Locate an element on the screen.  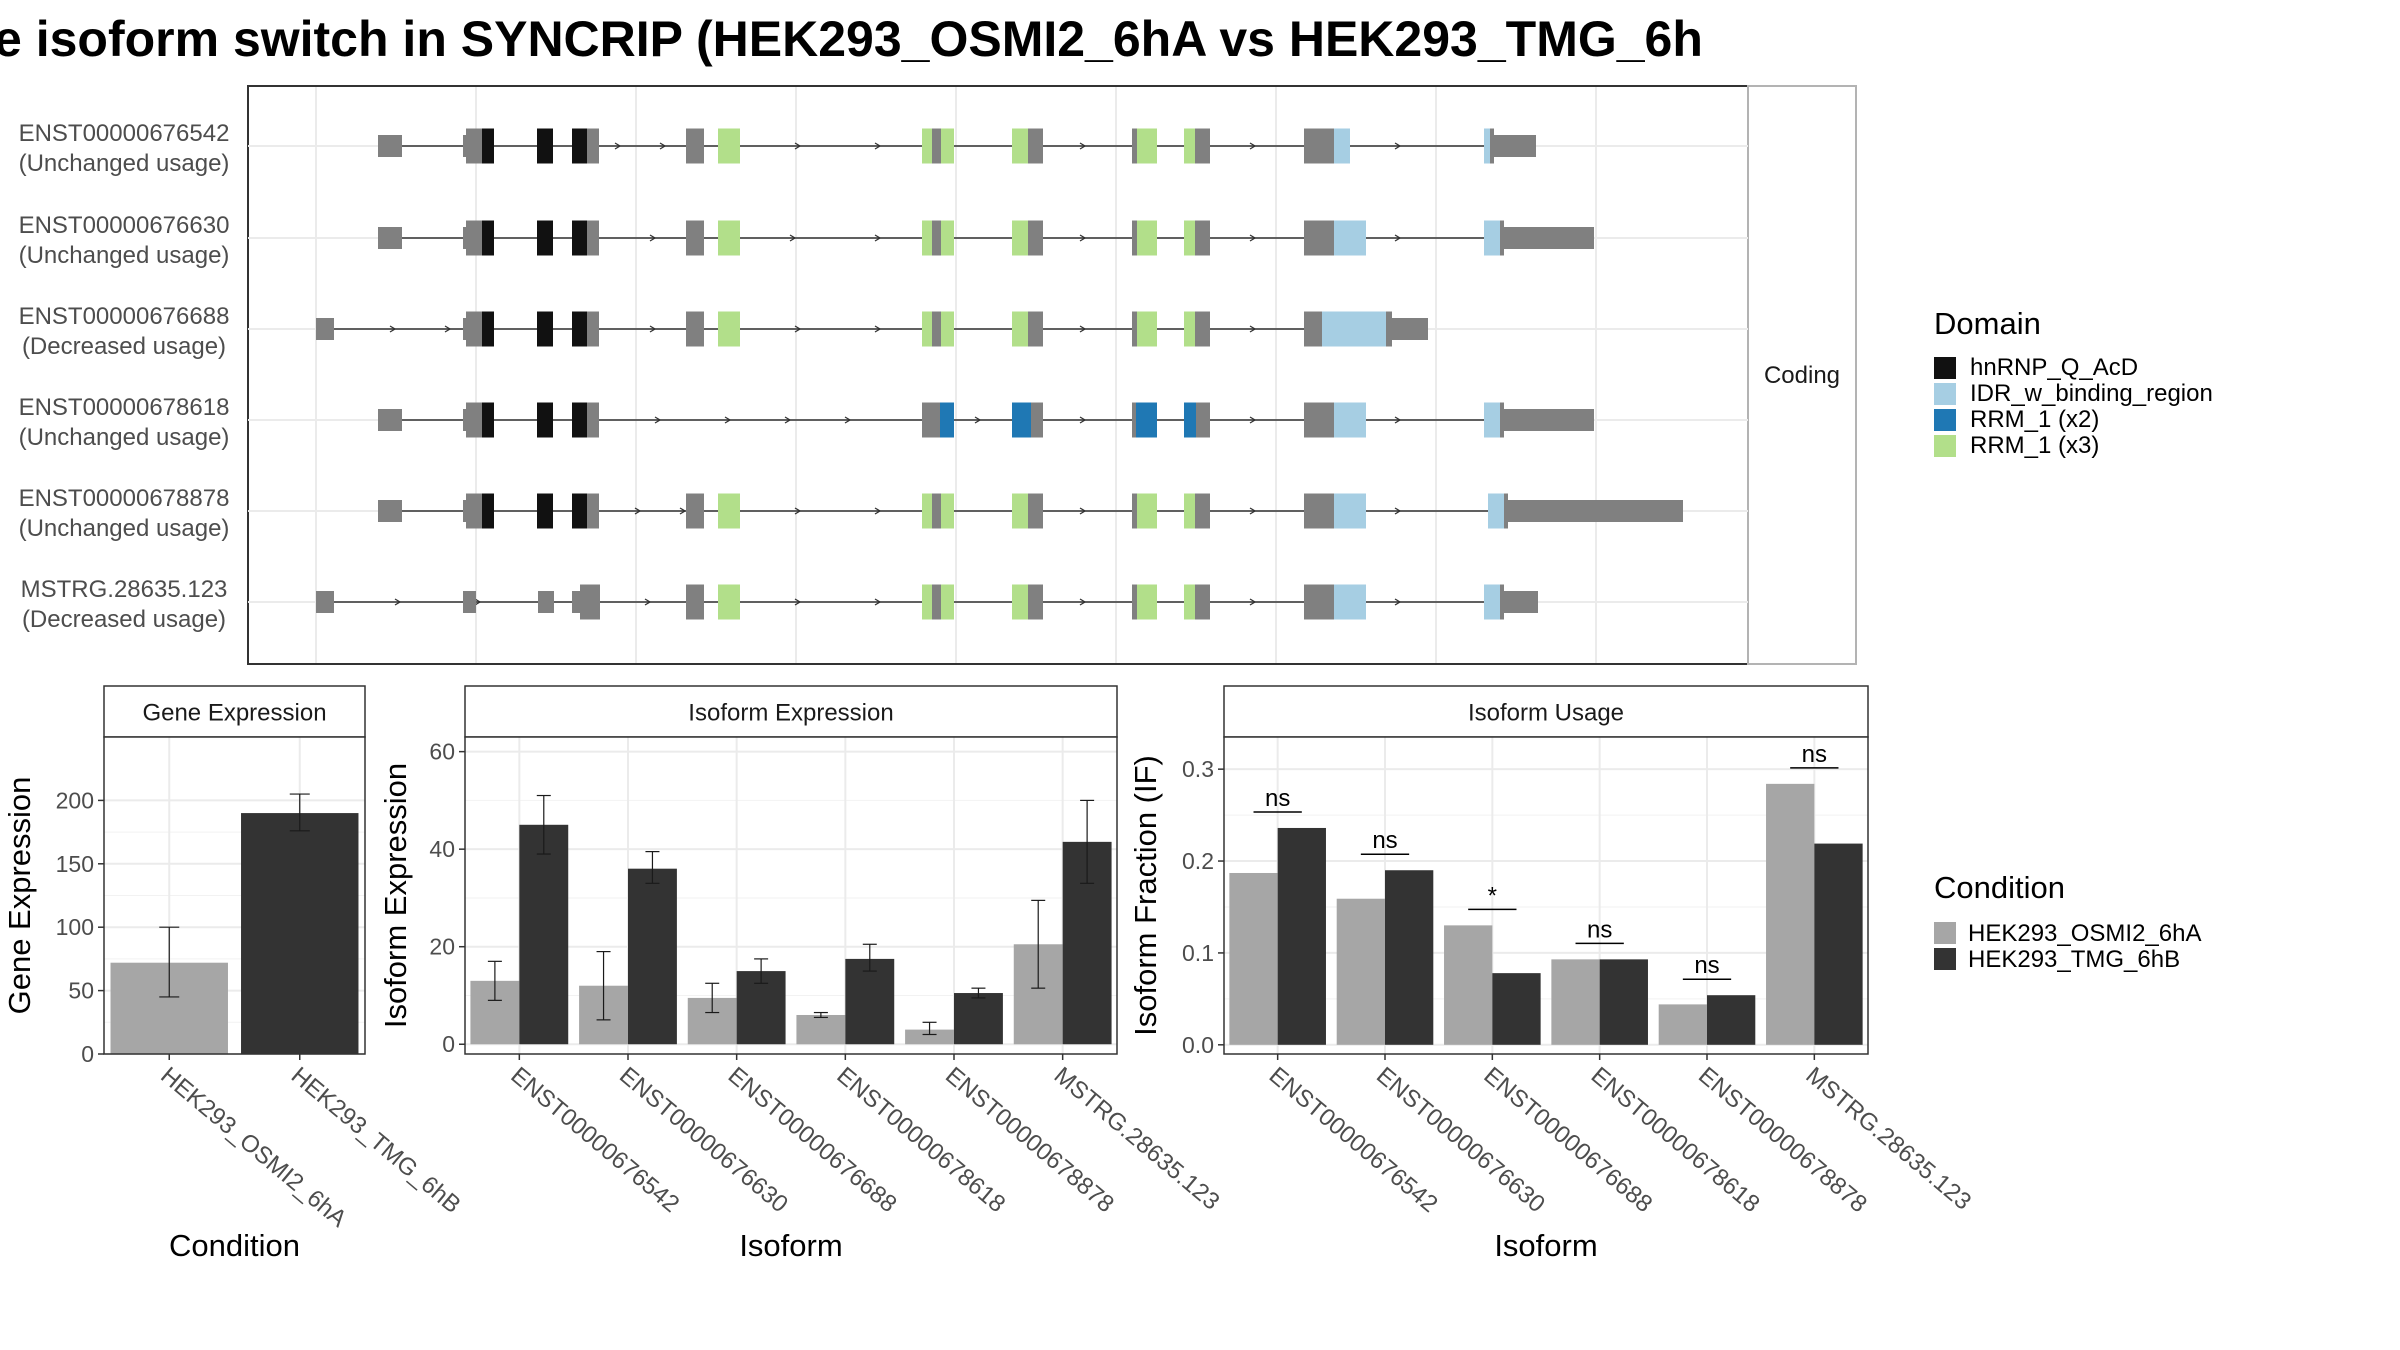
domain-legend-title: Domain is located at coordinates (1987, 323).